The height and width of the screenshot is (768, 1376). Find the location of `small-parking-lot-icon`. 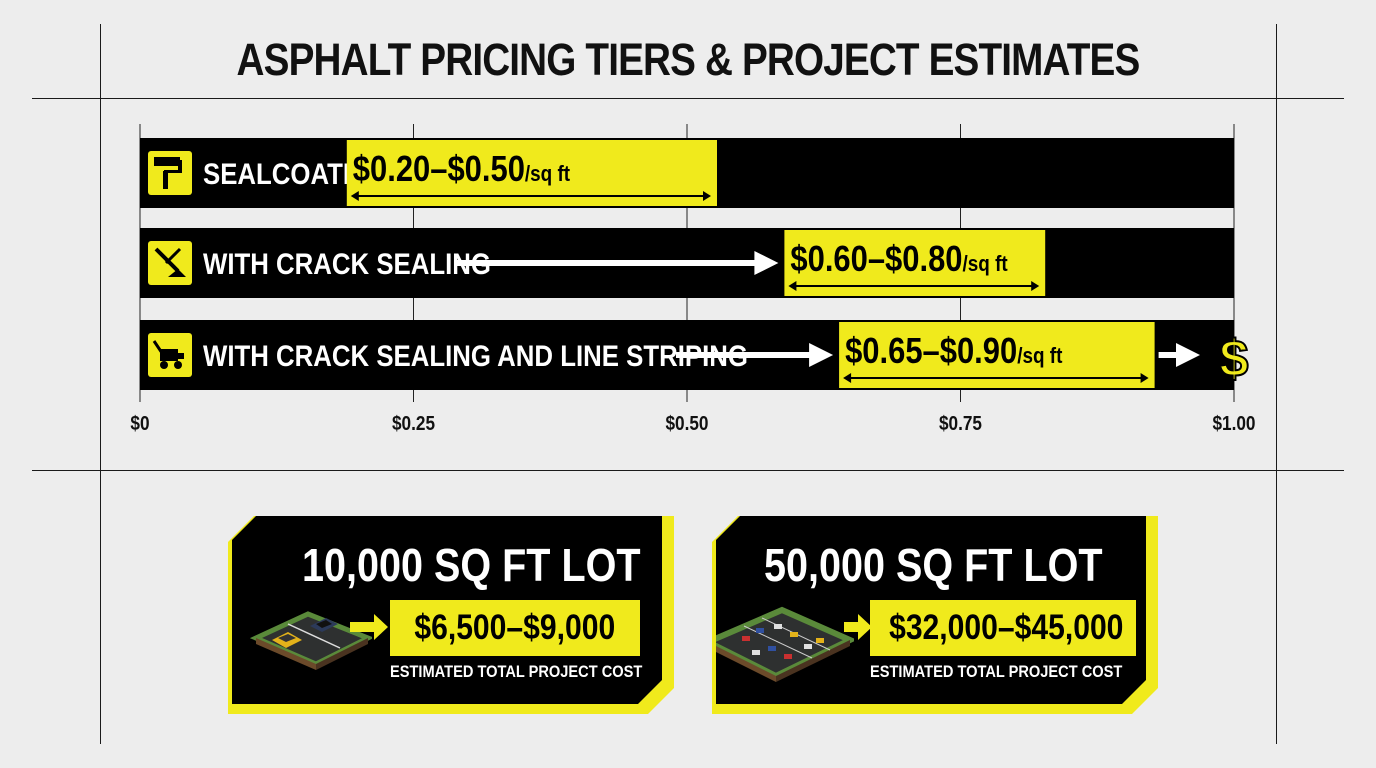

small-parking-lot-icon is located at coordinates (310, 634).